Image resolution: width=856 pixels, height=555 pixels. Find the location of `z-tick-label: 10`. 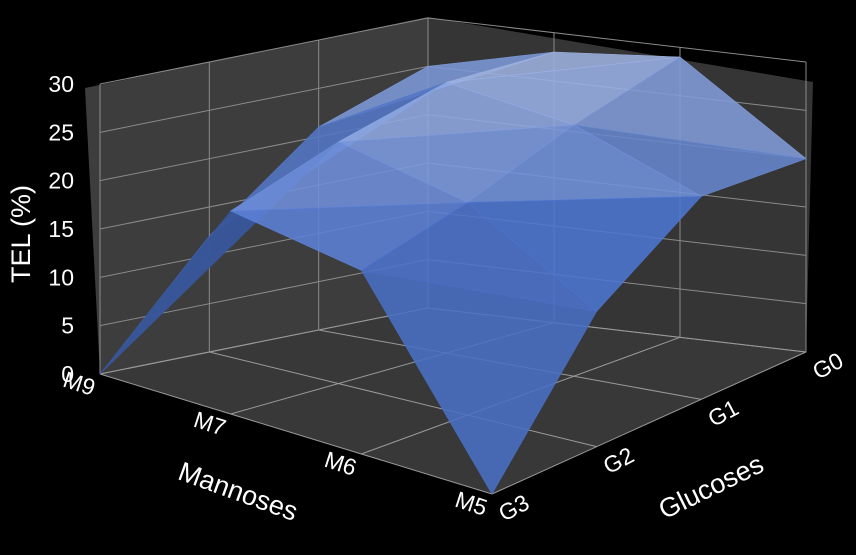

z-tick-label: 10 is located at coordinates (61, 277).